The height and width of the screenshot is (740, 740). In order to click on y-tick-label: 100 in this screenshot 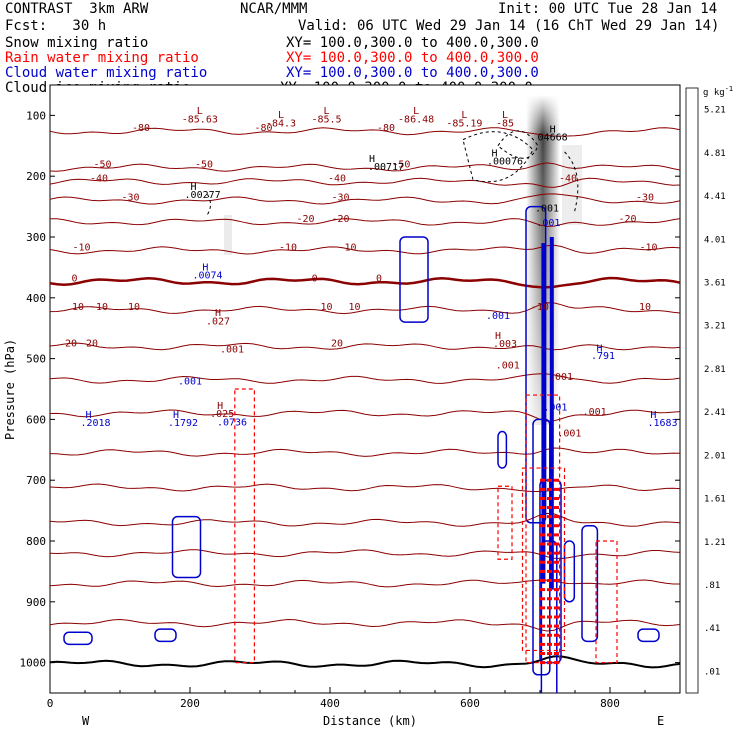, I will do `click(36, 115)`.